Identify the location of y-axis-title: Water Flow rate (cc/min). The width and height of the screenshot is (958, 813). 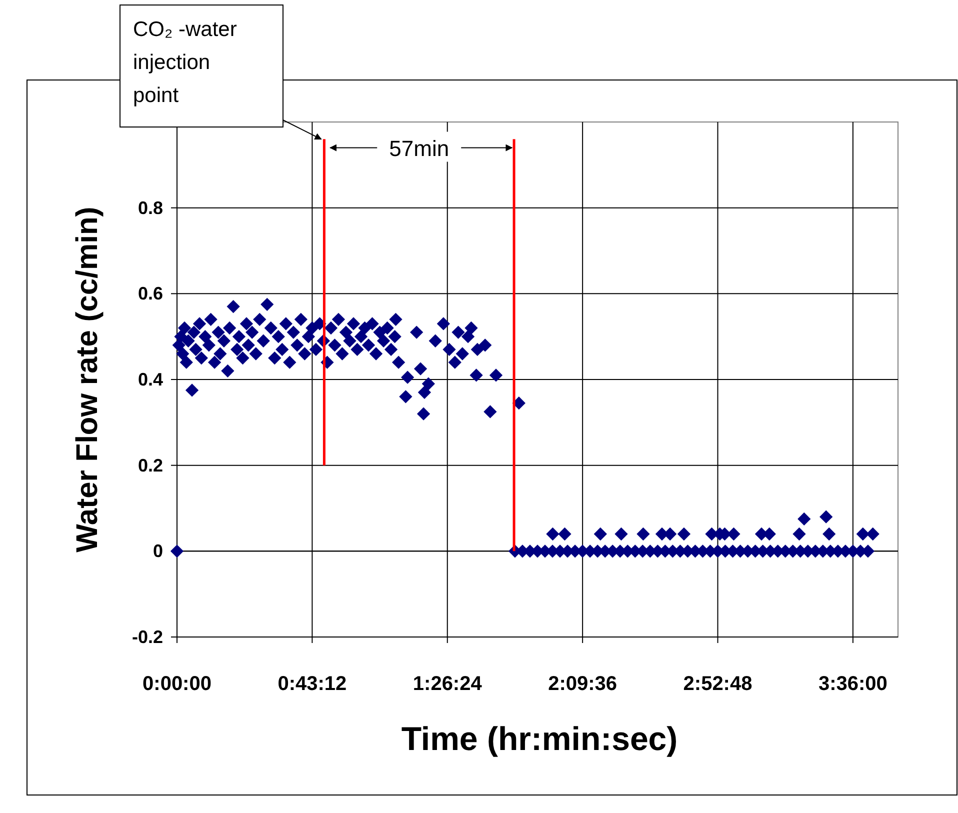
(87, 379).